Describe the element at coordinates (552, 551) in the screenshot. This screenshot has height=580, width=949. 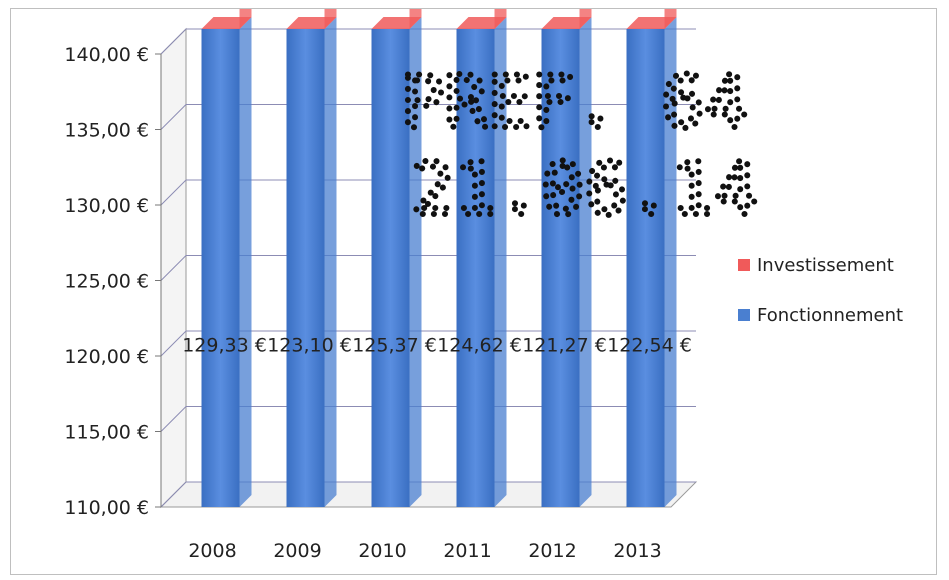
I see `x-tick-label-2012: 2012` at that location.